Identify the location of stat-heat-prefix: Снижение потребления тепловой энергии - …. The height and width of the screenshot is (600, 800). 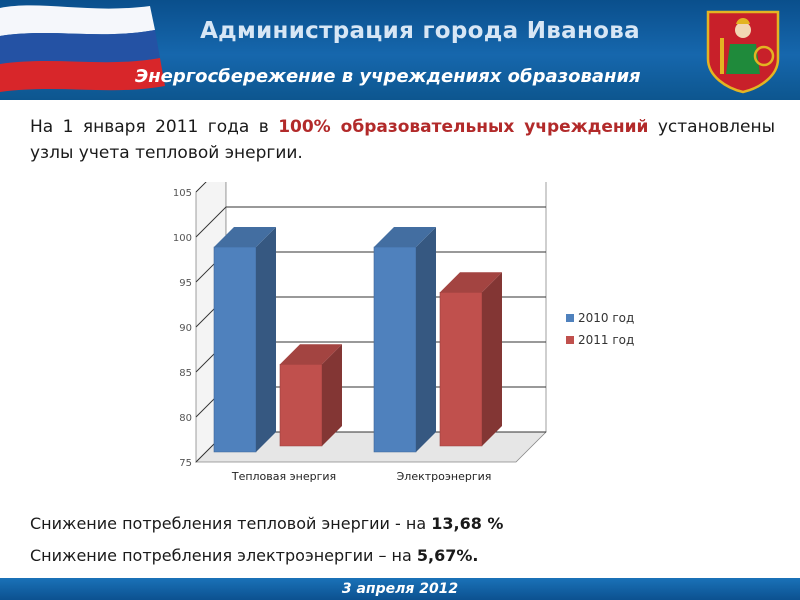
(231, 523).